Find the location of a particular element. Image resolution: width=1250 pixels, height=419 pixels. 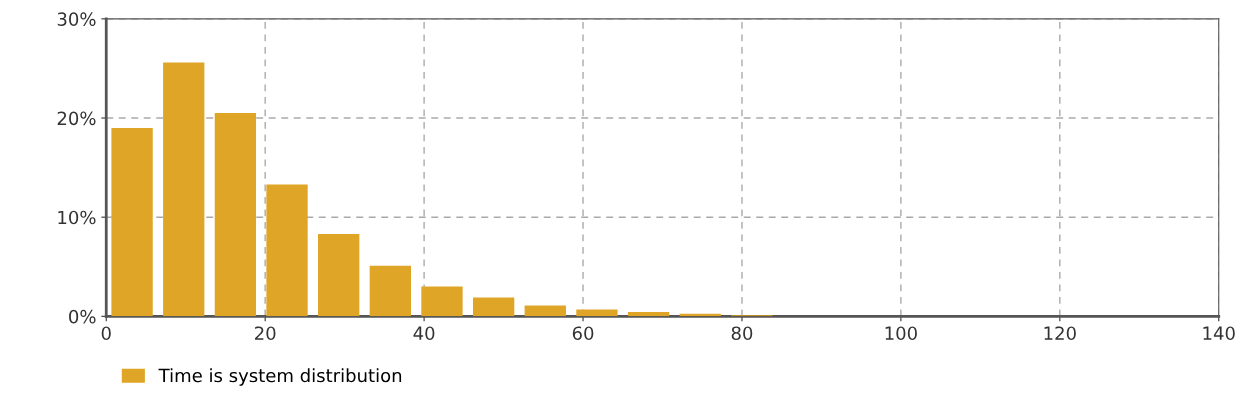

y-tick-label: 20% is located at coordinates (76, 118).